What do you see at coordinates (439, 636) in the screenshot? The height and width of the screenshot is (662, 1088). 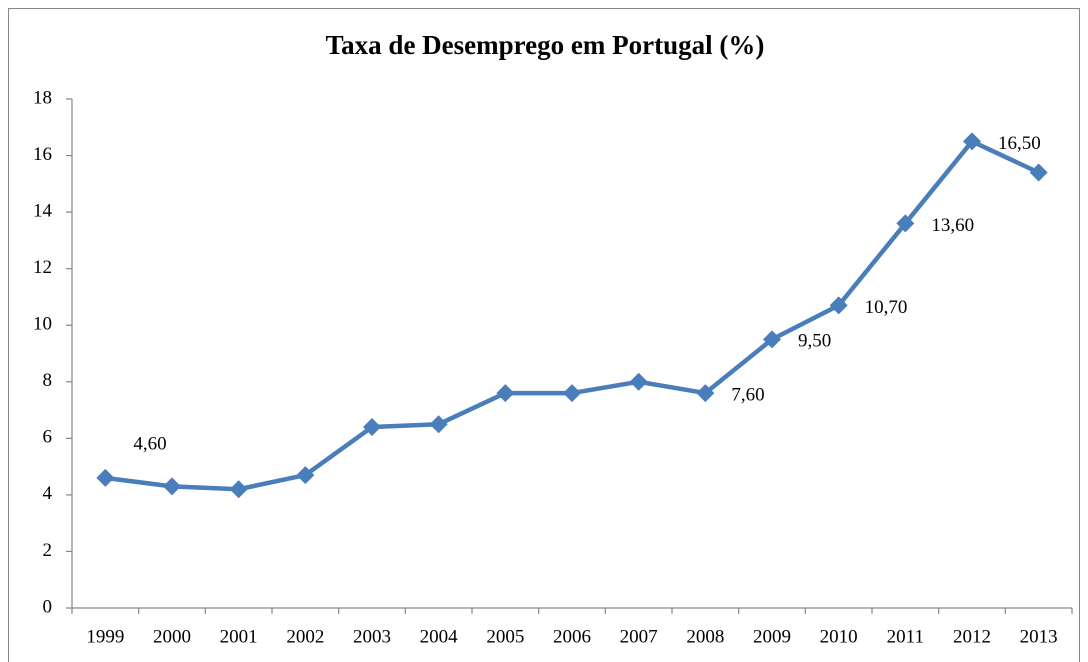 I see `x-tick-label: 2004` at bounding box center [439, 636].